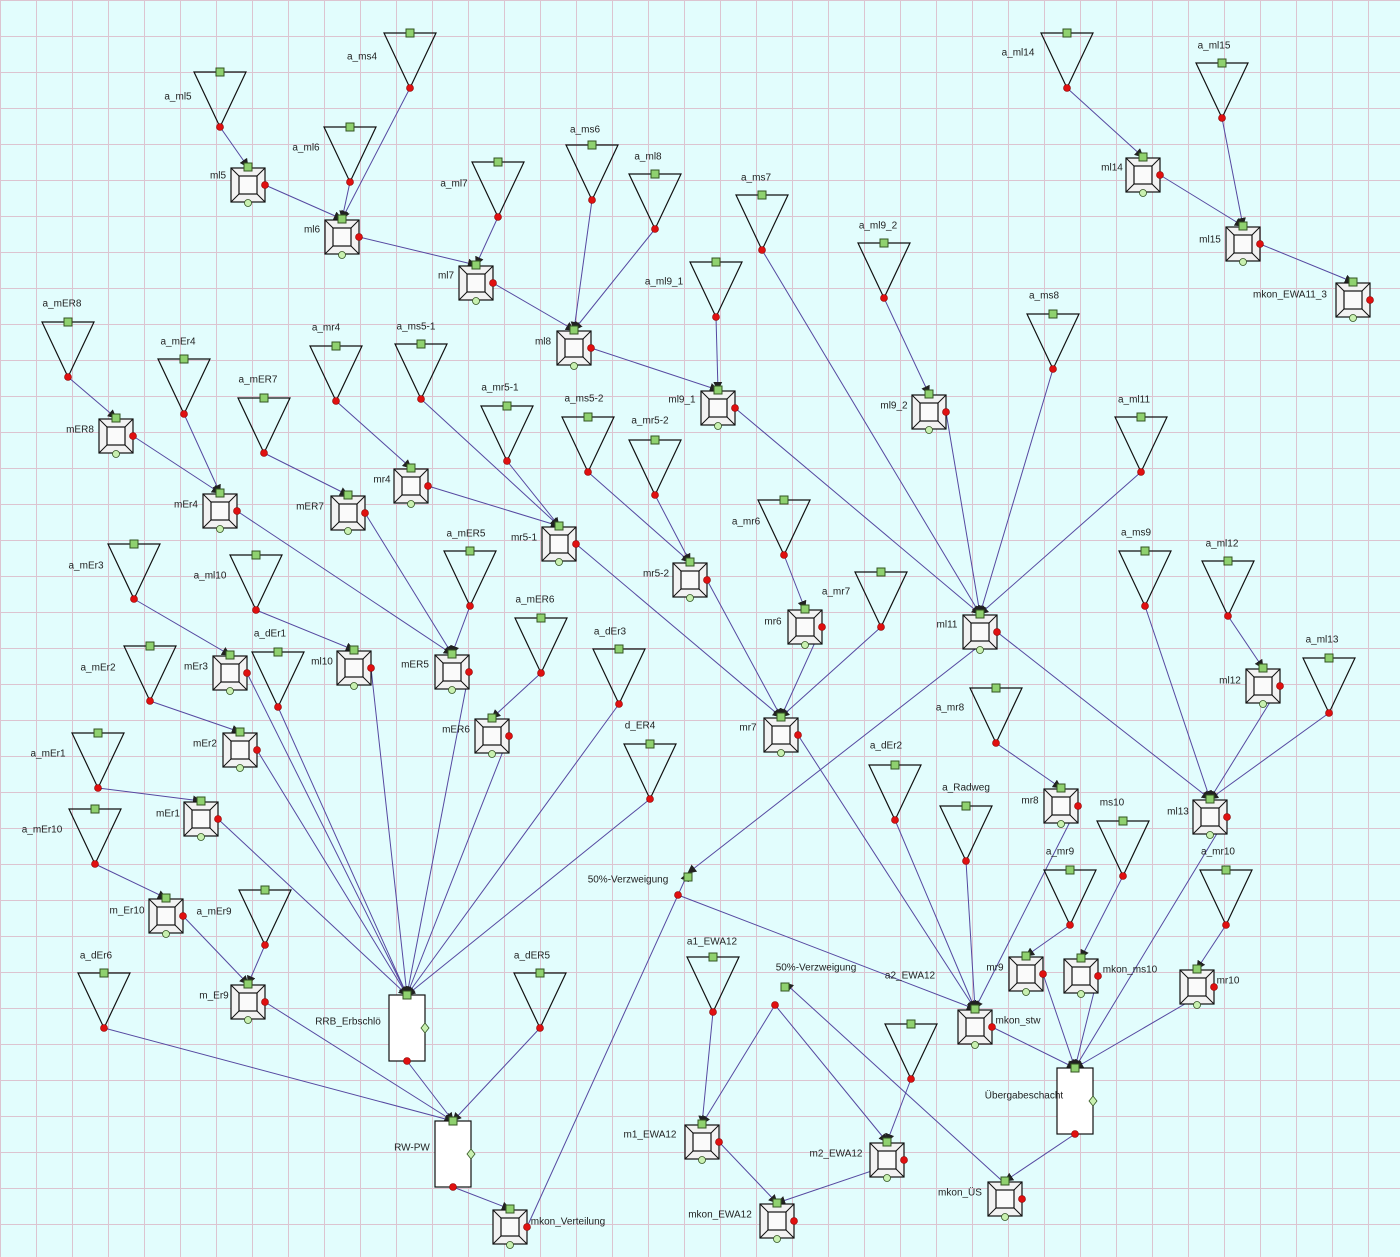 The height and width of the screenshot is (1257, 1400). Describe the element at coordinates (1048, 60) in the screenshot. I see `subcatchment: a_ml14` at that location.